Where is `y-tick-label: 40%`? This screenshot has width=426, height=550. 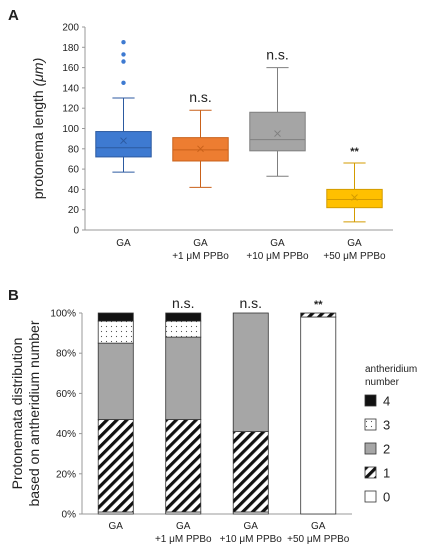
y-tick-label: 40% is located at coordinates (66, 434).